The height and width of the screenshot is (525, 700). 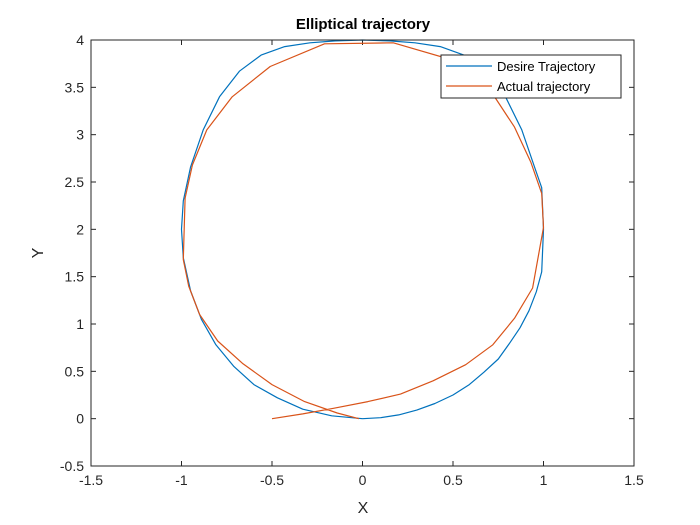 I want to click on x-tick-label: 0, so click(x=363, y=480).